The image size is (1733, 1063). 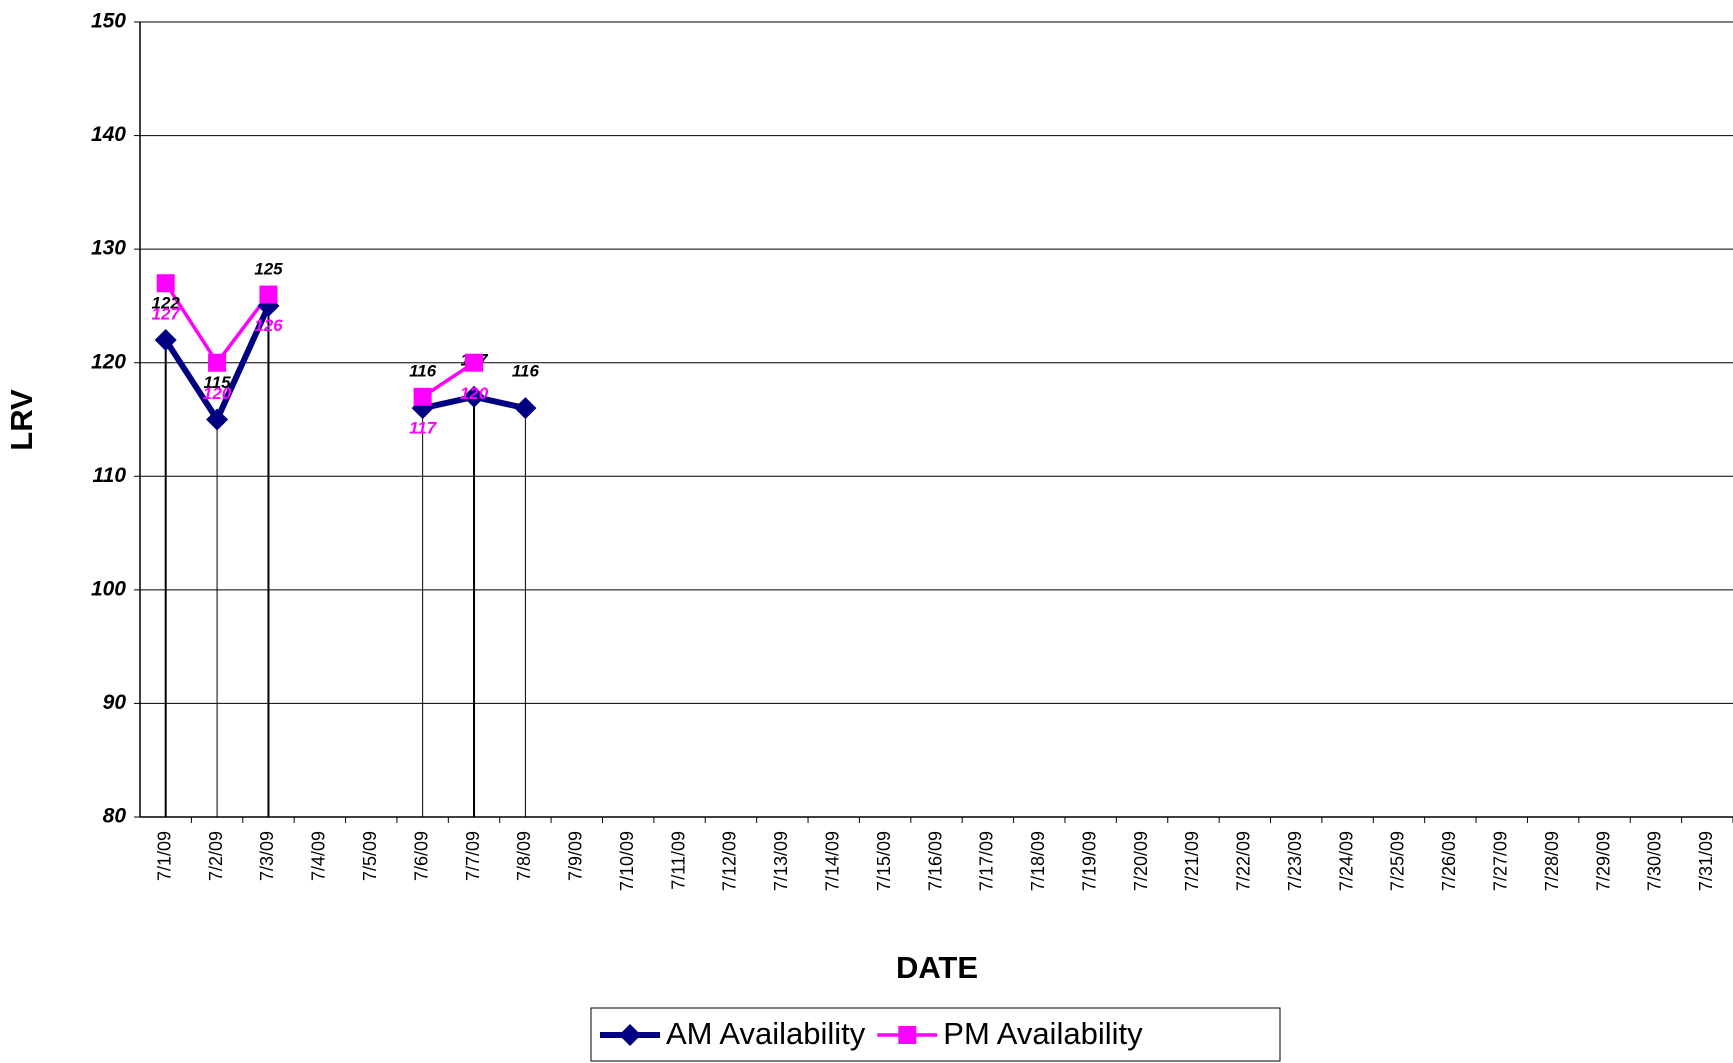 What do you see at coordinates (1043, 1033) in the screenshot?
I see `legend-label: PM Availability` at bounding box center [1043, 1033].